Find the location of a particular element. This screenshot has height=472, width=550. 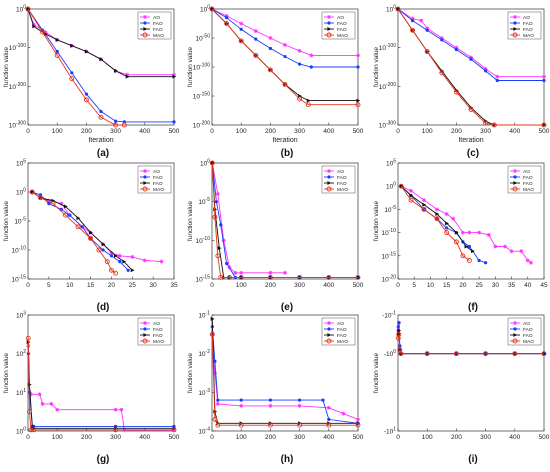

y-tick-label: 10-200 is located at coordinates (201, 125).